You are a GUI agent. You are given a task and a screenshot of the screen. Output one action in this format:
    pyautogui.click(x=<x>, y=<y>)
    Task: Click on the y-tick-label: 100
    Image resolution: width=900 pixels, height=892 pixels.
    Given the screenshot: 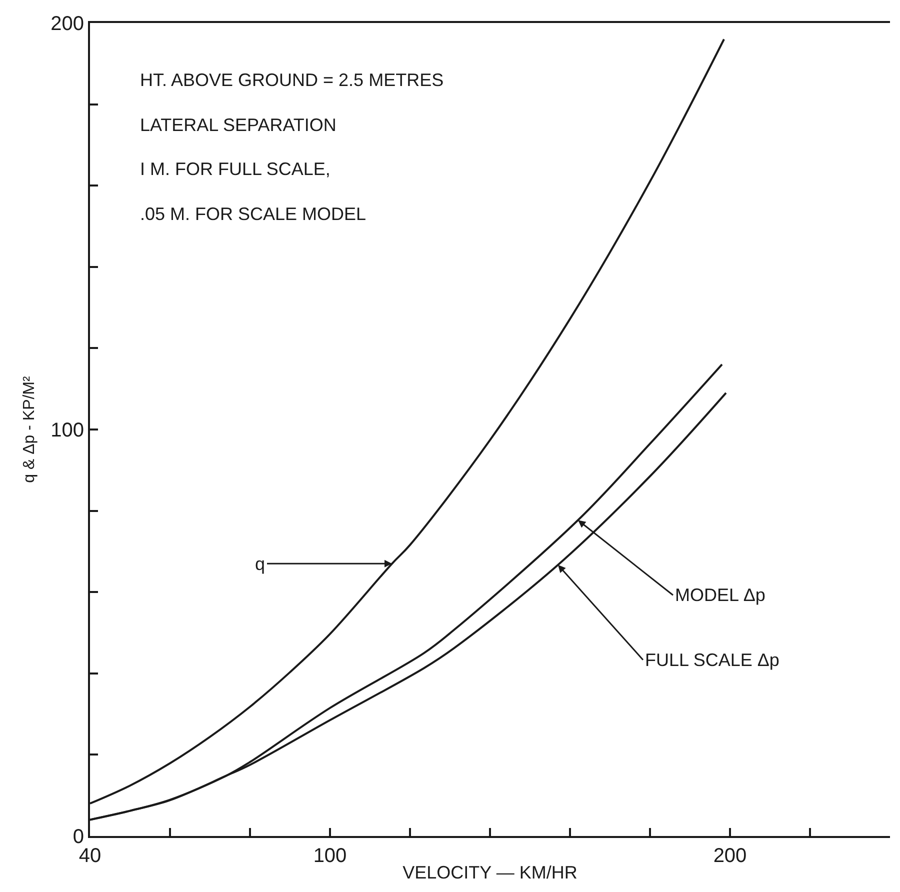 What is the action you would take?
    pyautogui.click(x=67, y=431)
    